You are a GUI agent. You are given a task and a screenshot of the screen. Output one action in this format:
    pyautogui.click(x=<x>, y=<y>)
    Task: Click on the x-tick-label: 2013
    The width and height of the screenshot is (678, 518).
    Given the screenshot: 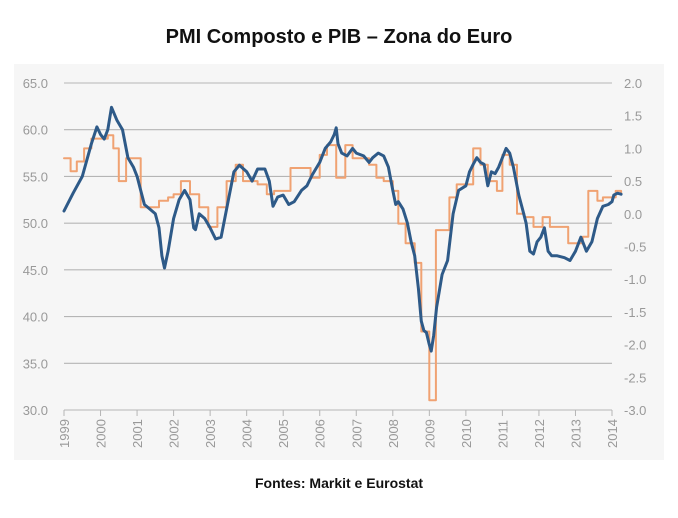 What is the action you would take?
    pyautogui.click(x=575, y=433)
    